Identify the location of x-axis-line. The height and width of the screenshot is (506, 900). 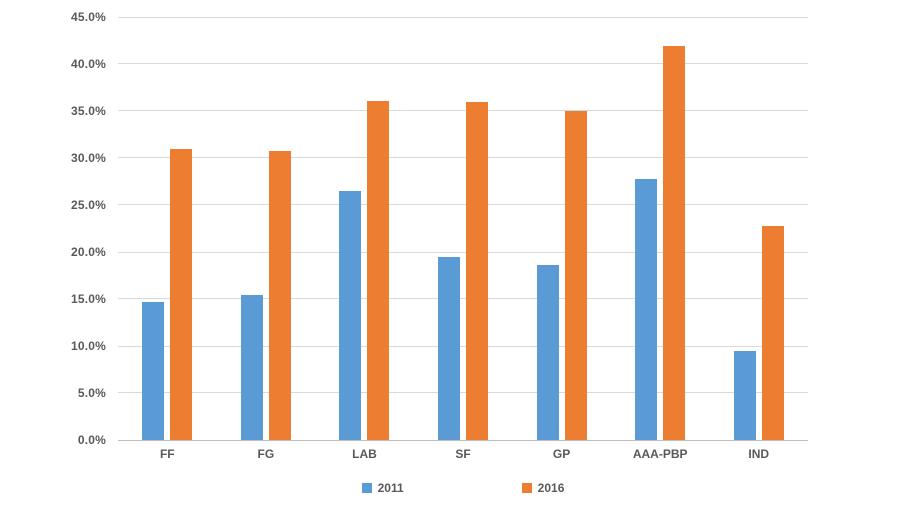
(463, 440).